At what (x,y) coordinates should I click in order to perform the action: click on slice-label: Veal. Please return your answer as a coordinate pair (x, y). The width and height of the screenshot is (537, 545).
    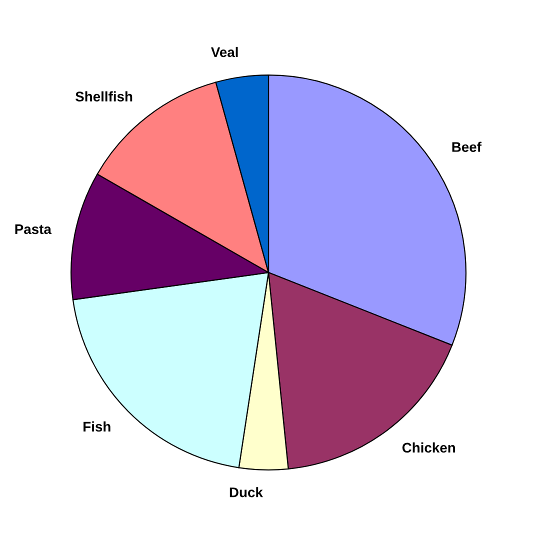
    Looking at the image, I should click on (224, 52).